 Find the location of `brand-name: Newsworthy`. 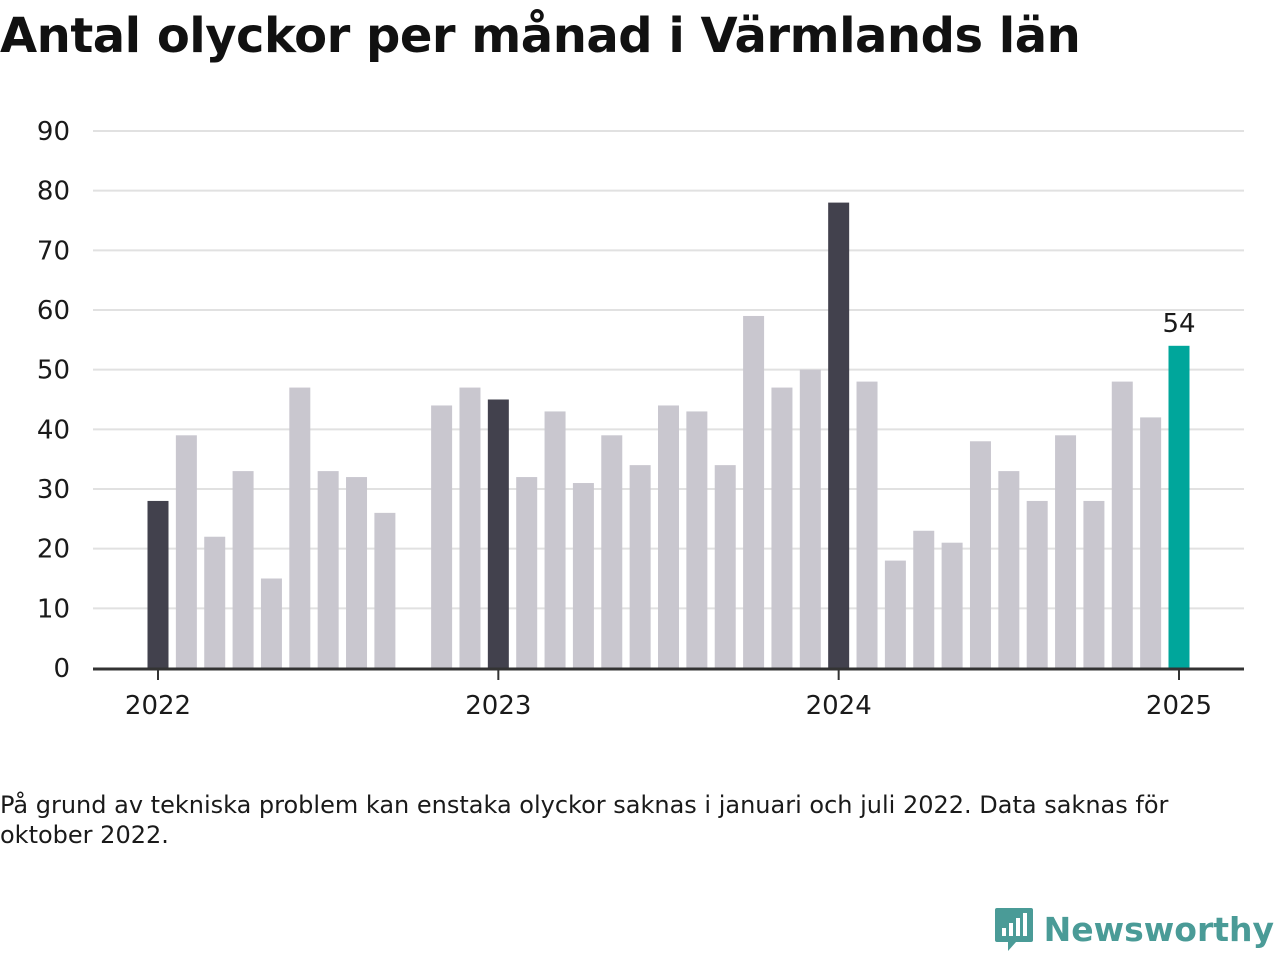

brand-name: Newsworthy is located at coordinates (1158, 929).